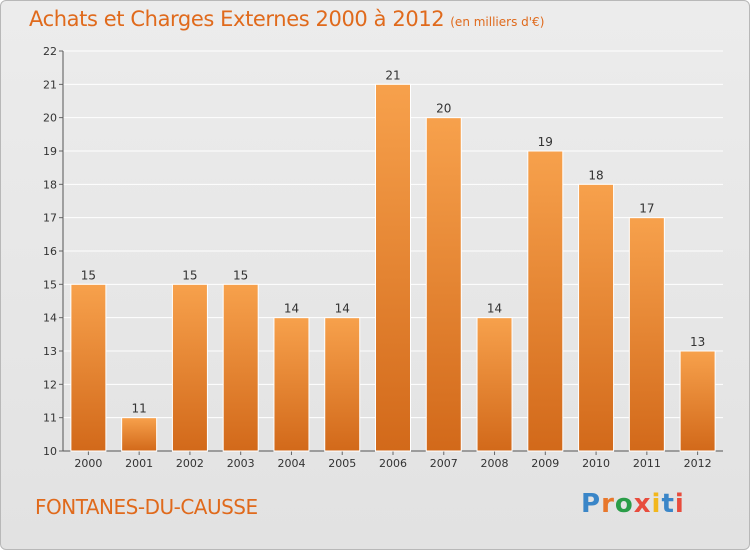 The width and height of the screenshot is (750, 550). Describe the element at coordinates (697, 342) in the screenshot. I see `bar-value-label: 13` at that location.